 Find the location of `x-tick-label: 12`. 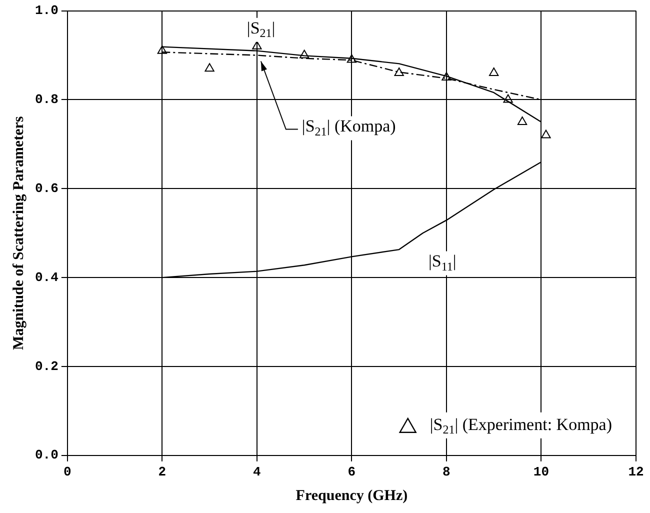

x-tick-label: 12 is located at coordinates (636, 472).